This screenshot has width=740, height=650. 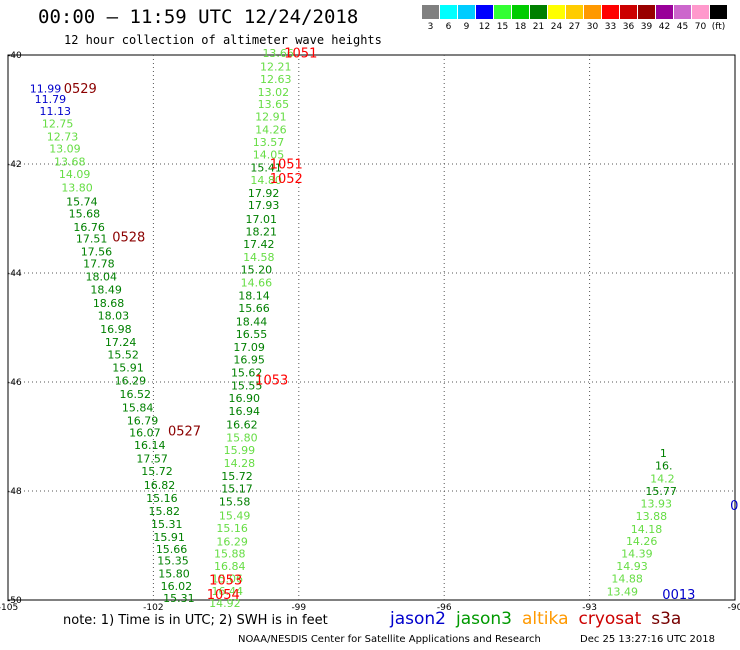 I want to click on y-tick-label: -46, so click(x=14, y=383).